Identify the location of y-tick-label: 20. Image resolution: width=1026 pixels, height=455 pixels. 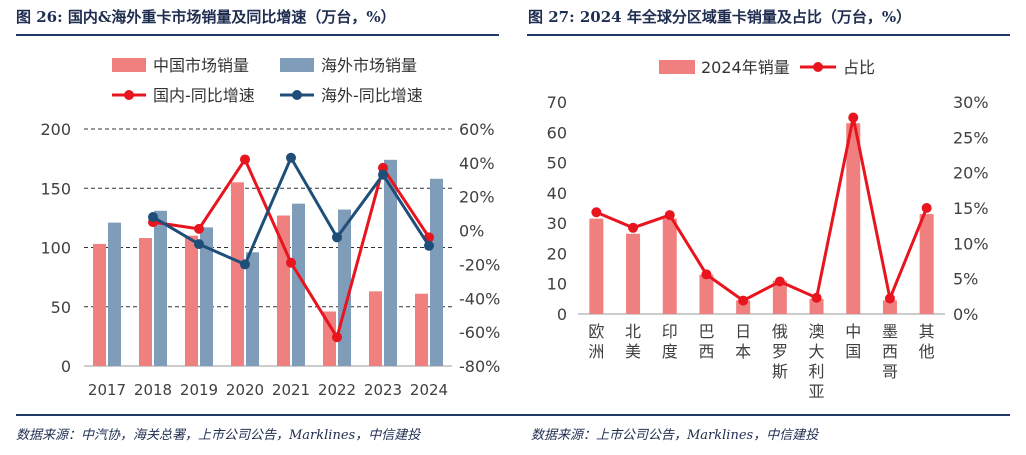
(557, 253).